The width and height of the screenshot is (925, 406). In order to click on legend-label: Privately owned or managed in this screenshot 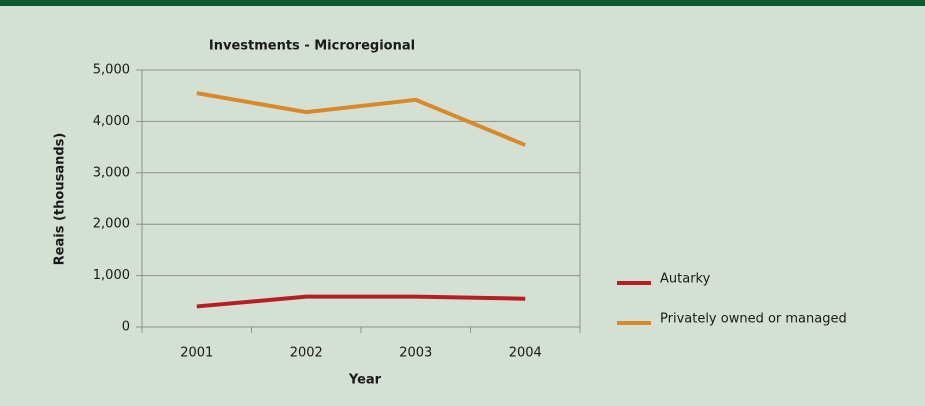, I will do `click(753, 319)`.